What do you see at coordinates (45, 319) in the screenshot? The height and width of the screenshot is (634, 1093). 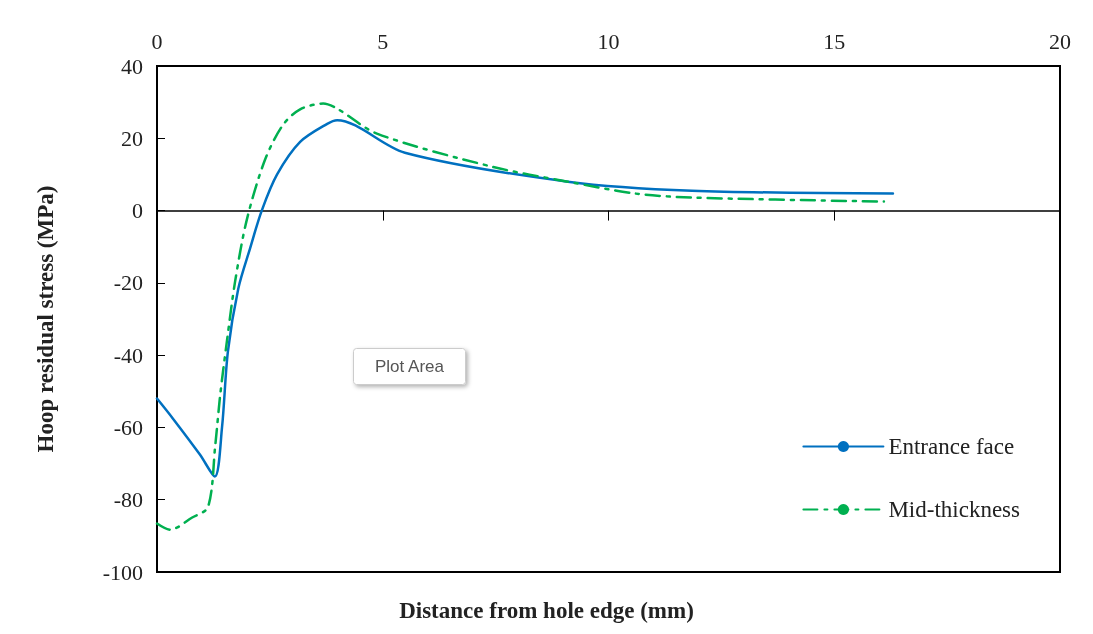 I see `y-axis-title: Hoop residual stress (MPa)` at bounding box center [45, 319].